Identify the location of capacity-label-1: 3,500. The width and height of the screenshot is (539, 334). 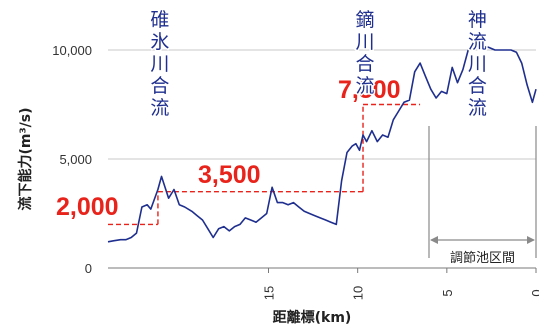
(229, 175).